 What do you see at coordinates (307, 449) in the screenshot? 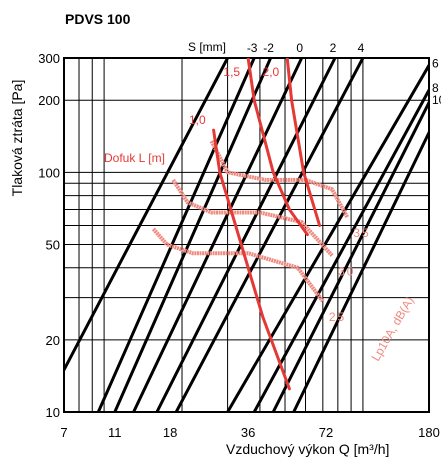
I see `x-axis-label: Vzduchový výkon Q [m³/h]` at bounding box center [307, 449].